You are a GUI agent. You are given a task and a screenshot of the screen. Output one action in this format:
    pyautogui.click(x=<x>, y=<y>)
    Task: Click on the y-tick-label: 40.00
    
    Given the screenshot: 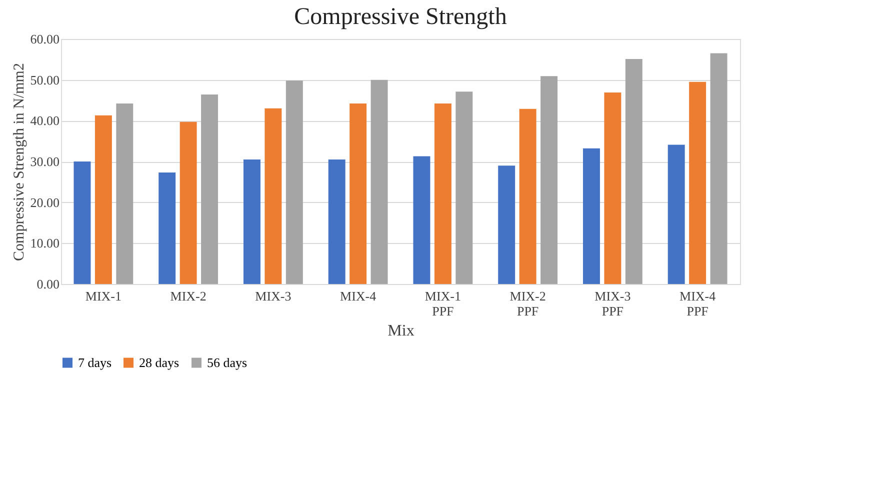 What is the action you would take?
    pyautogui.click(x=45, y=120)
    